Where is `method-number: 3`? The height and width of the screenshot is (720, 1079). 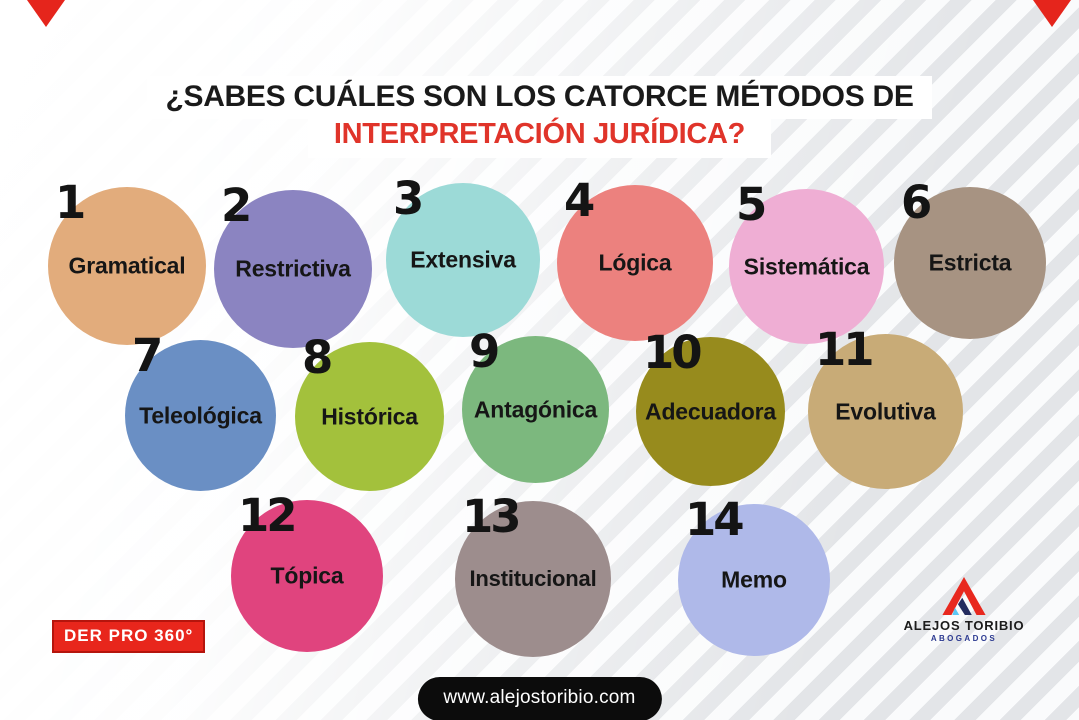 method-number: 3 is located at coordinates (408, 198).